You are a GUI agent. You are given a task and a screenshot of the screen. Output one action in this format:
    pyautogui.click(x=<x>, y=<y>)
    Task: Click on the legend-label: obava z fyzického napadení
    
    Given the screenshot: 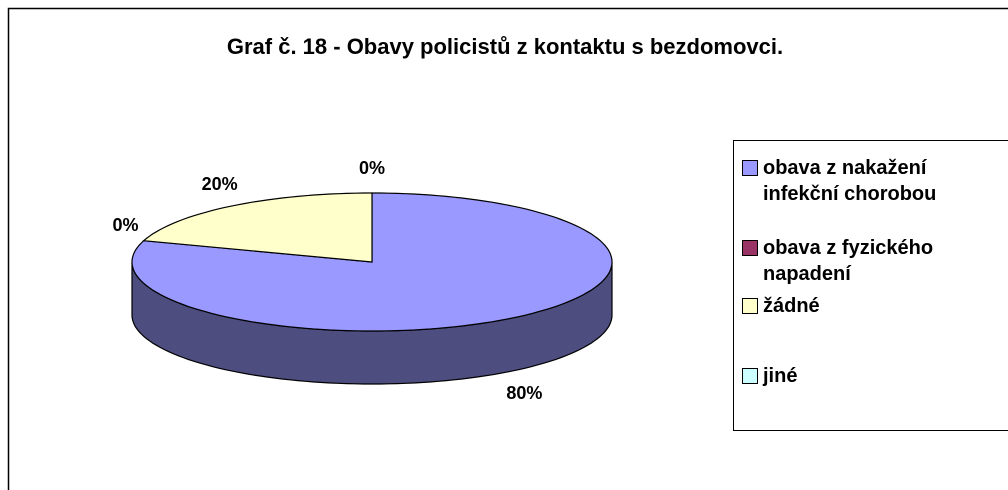 What is the action you would take?
    pyautogui.click(x=848, y=261)
    